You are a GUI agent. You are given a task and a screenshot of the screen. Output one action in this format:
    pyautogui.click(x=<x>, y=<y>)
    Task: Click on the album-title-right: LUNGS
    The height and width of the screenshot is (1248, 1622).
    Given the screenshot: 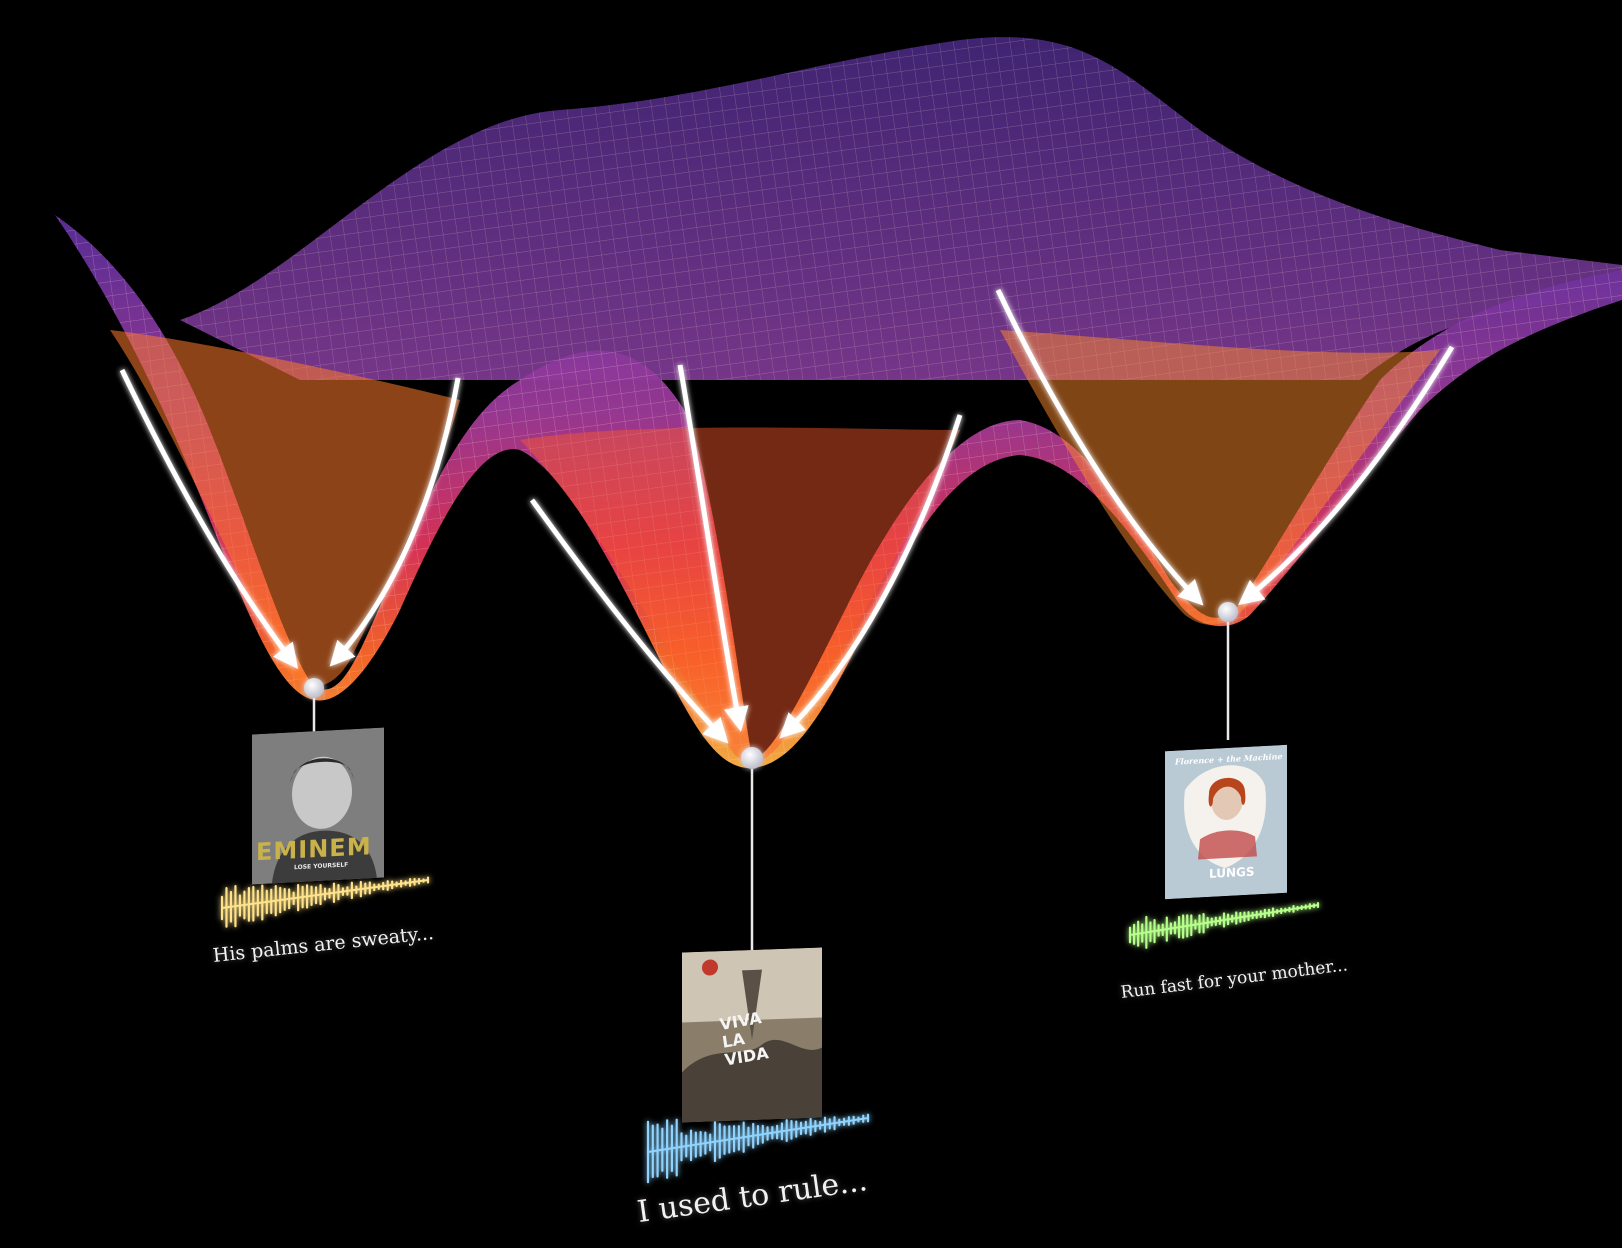 What is the action you would take?
    pyautogui.click(x=1232, y=872)
    